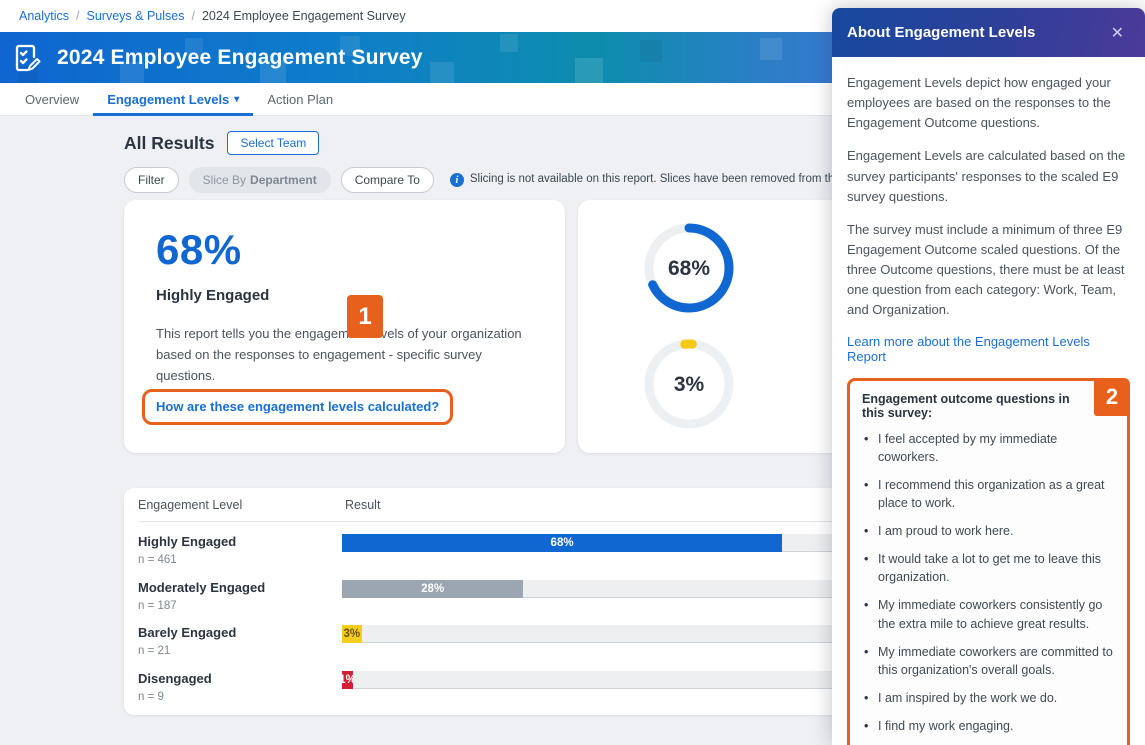 This screenshot has height=745, width=1145. What do you see at coordinates (157, 560) in the screenshot?
I see `row-sample-size: n = 461` at bounding box center [157, 560].